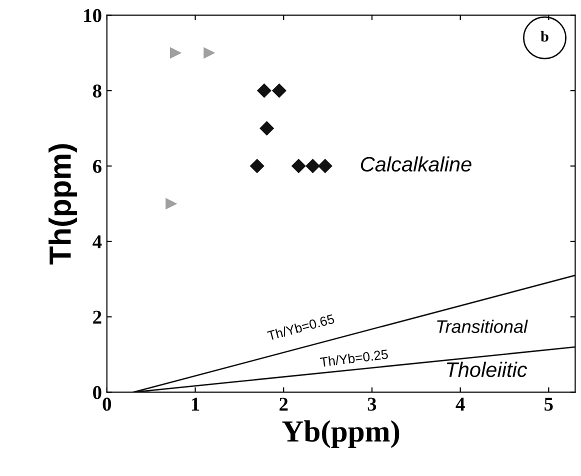 The image size is (581, 476). Describe the element at coordinates (63, 204) in the screenshot. I see `y-axis-title: Th(ppm)` at that location.